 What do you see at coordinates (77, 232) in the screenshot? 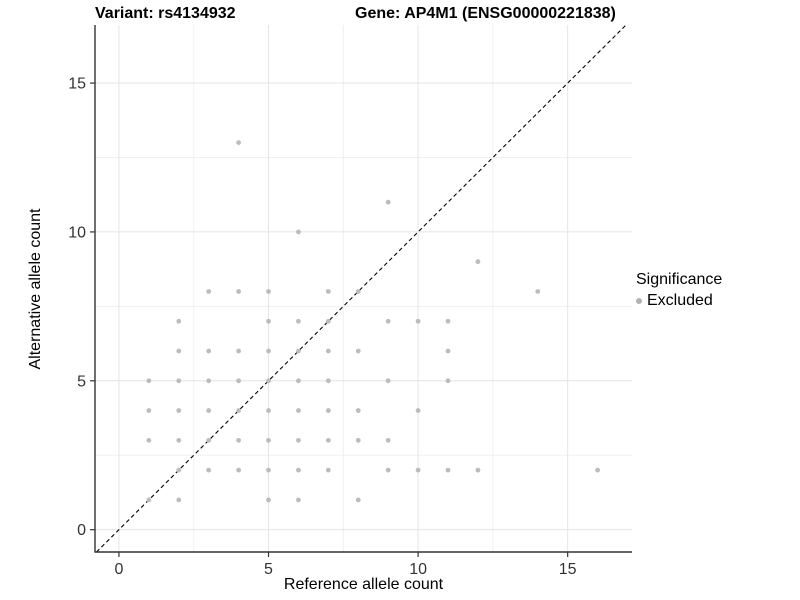
I see `y-tick-label: 10` at bounding box center [77, 232].